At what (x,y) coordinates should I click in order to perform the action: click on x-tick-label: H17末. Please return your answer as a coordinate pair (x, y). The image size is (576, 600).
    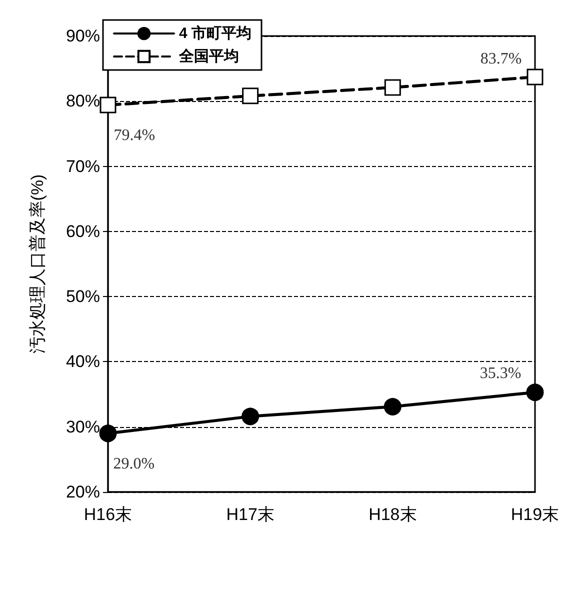
    Looking at the image, I should click on (250, 514).